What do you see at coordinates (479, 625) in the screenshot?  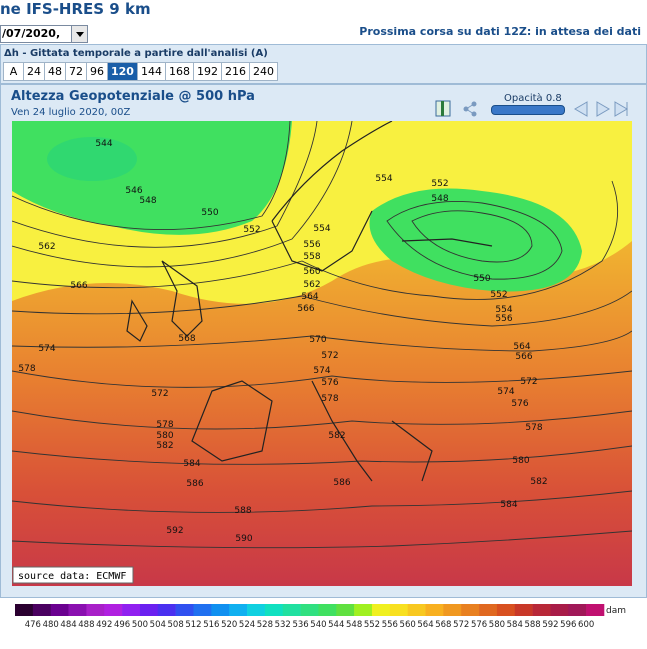 I see `colorbar-label: 576` at bounding box center [479, 625].